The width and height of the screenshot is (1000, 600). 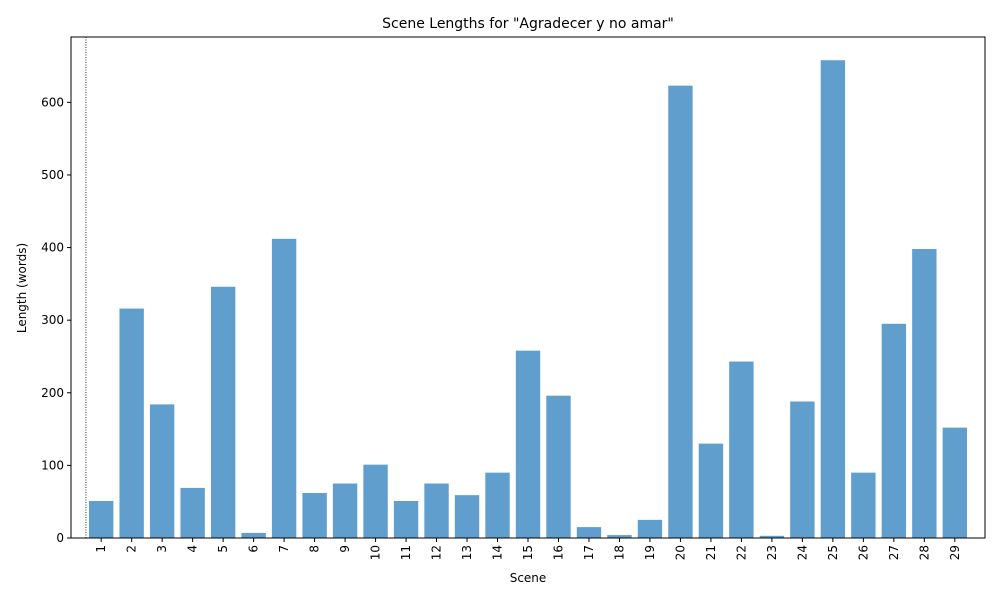 I want to click on y-axis-label: Length (words), so click(x=22, y=288).